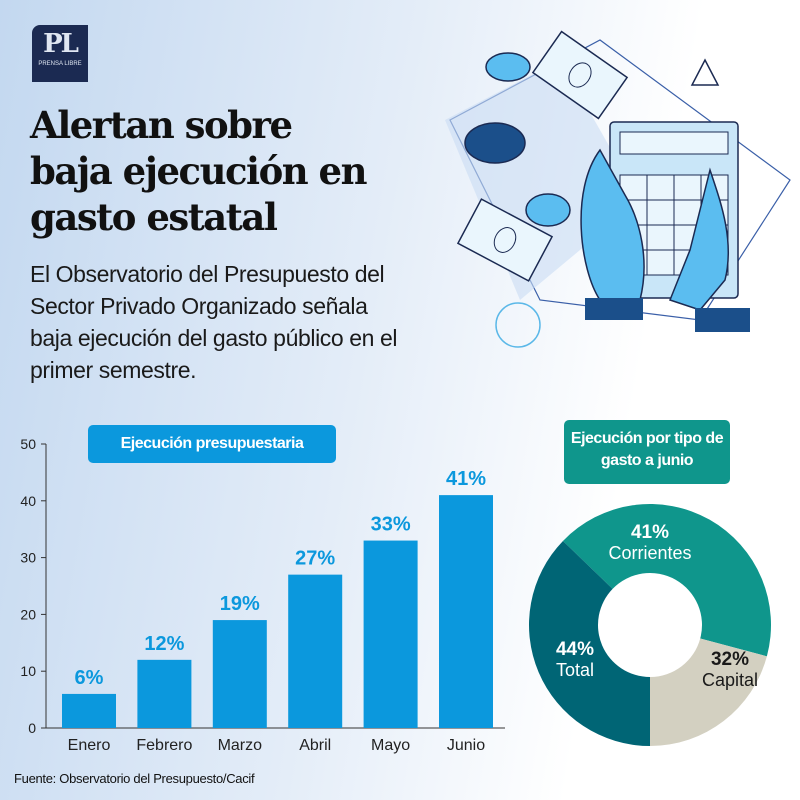  What do you see at coordinates (240, 745) in the screenshot?
I see `x-tick-label: Marzo` at bounding box center [240, 745].